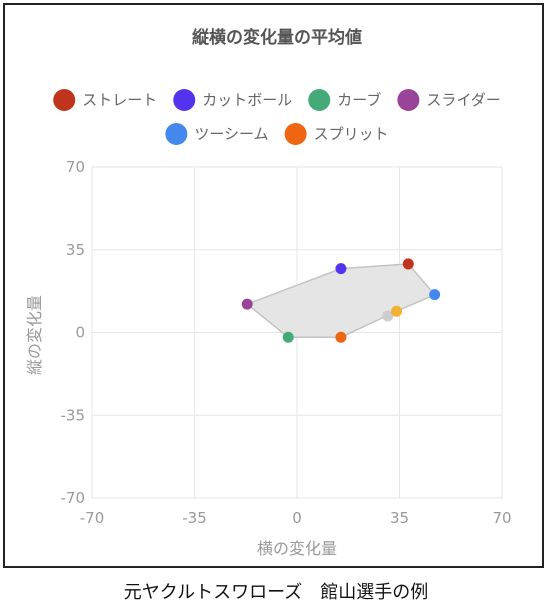 The image size is (552, 606). Describe the element at coordinates (73, 498) in the screenshot. I see `y-tick-label: -70` at that location.